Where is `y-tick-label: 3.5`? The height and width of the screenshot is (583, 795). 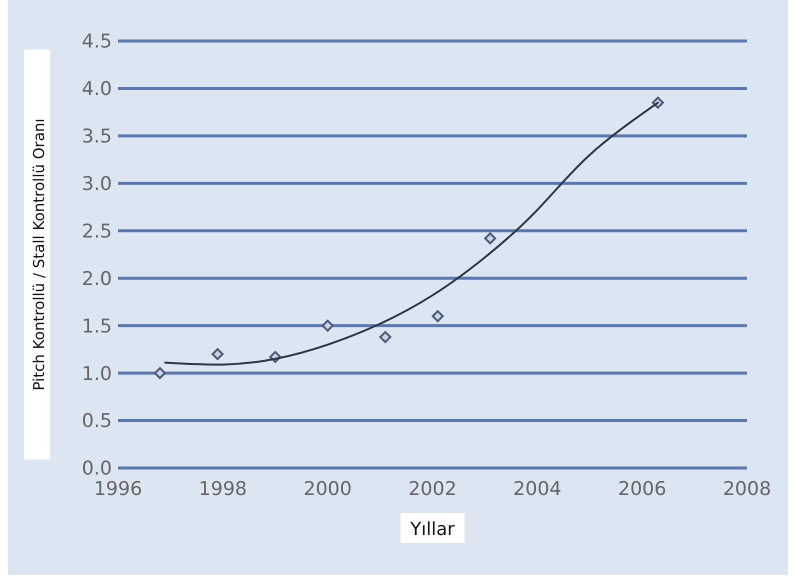
y-tick-label: 3.5 is located at coordinates (97, 137).